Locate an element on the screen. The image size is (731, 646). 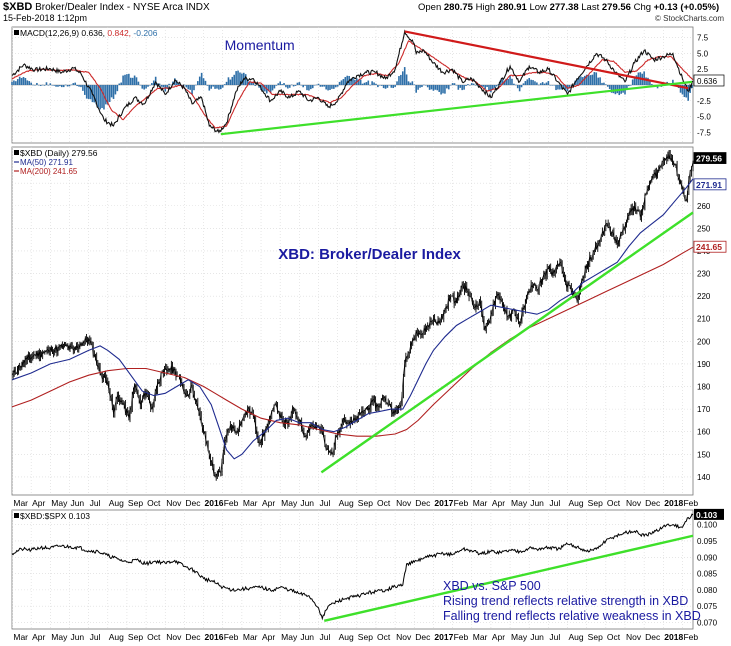
index-name: Broker/Dealer Index - NYSE Arca INDX is located at coordinates (122, 7).